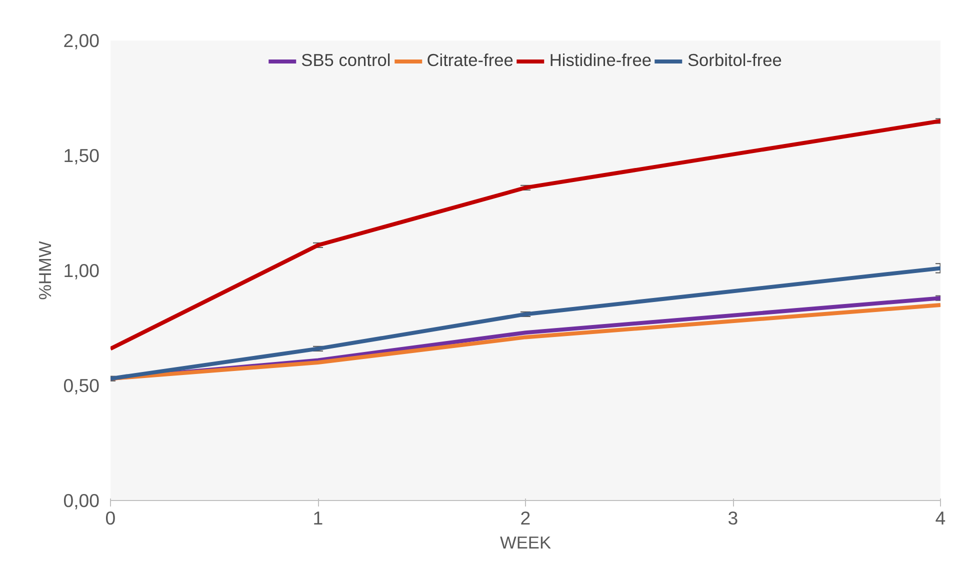 Image resolution: width=966 pixels, height=573 pixels. Describe the element at coordinates (733, 518) in the screenshot. I see `x-tick-label: 3` at that location.